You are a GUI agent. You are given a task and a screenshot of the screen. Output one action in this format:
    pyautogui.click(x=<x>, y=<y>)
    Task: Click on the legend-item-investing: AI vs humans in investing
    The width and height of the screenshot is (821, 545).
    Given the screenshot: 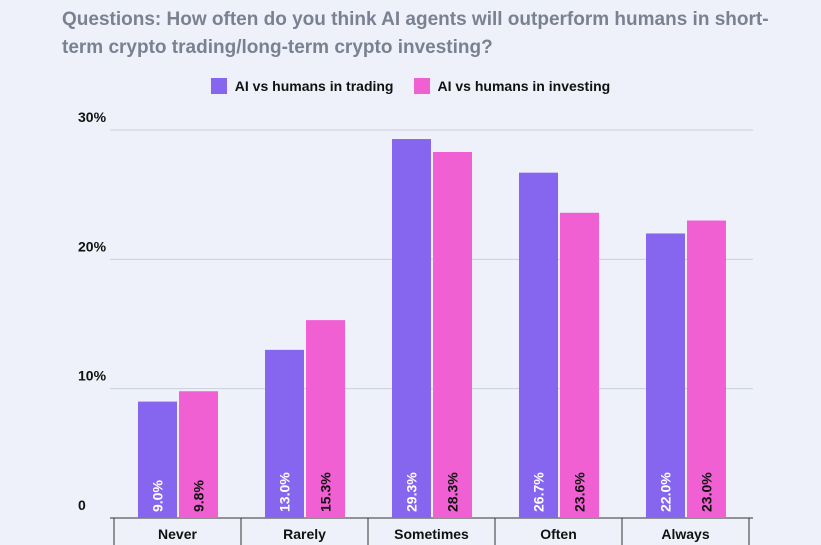 What is the action you would take?
    pyautogui.click(x=512, y=86)
    